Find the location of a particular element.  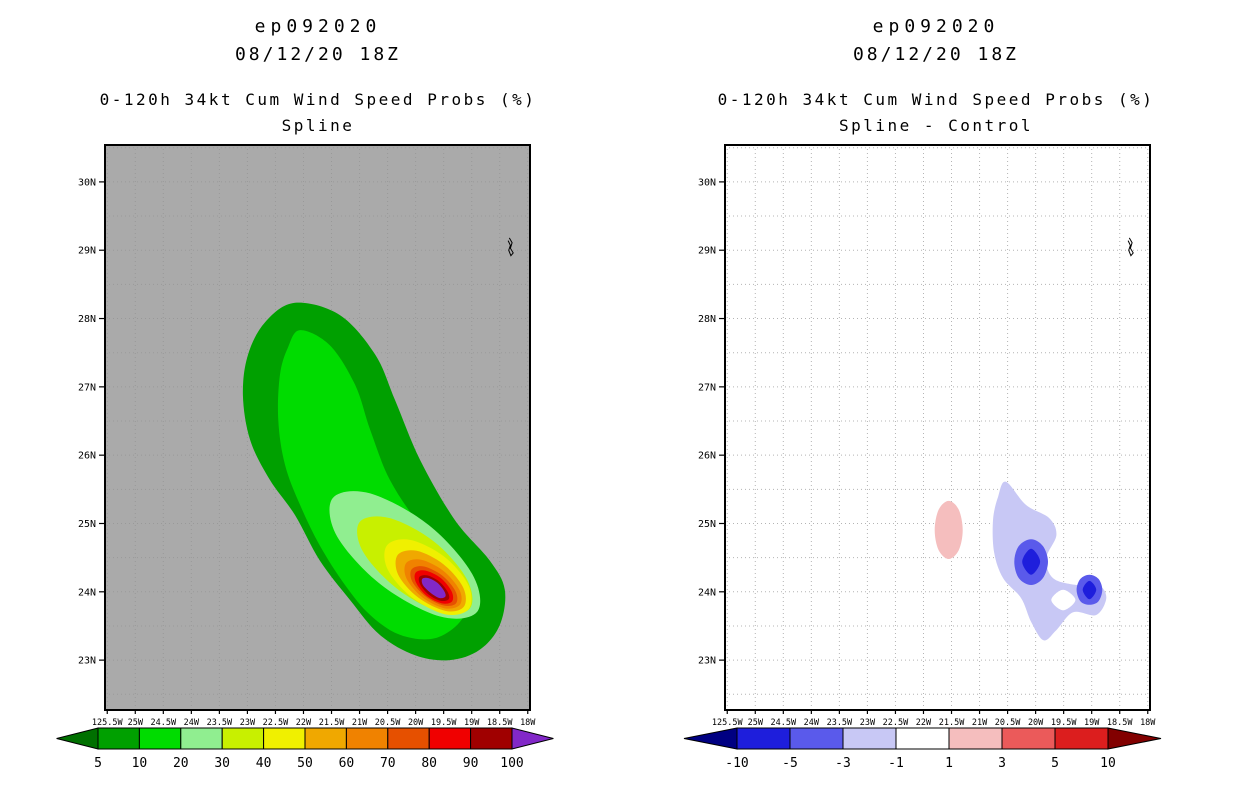

plot-subtitle: Spline is located at coordinates (318, 125).